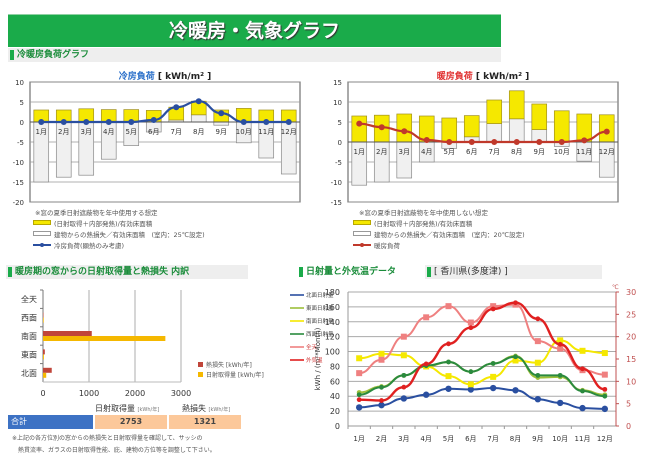 This screenshot has width=670, height=473. Describe the element at coordinates (423, 212) in the screenshot. I see `heating-legend-note: ※窓の夏季日射遮蔽物を年中使用しない想定` at that location.